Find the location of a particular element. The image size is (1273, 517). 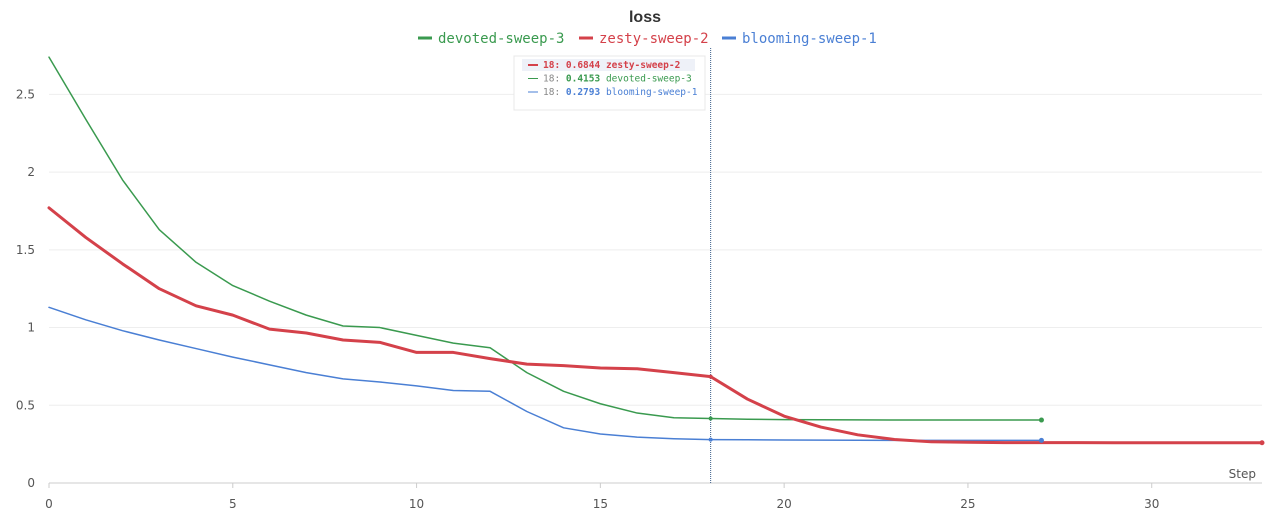

tooltip-value: 0.6844 is located at coordinates (586, 65).